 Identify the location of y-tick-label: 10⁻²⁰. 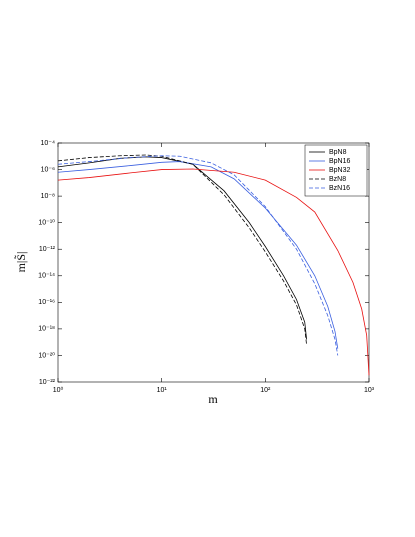
(46, 355).